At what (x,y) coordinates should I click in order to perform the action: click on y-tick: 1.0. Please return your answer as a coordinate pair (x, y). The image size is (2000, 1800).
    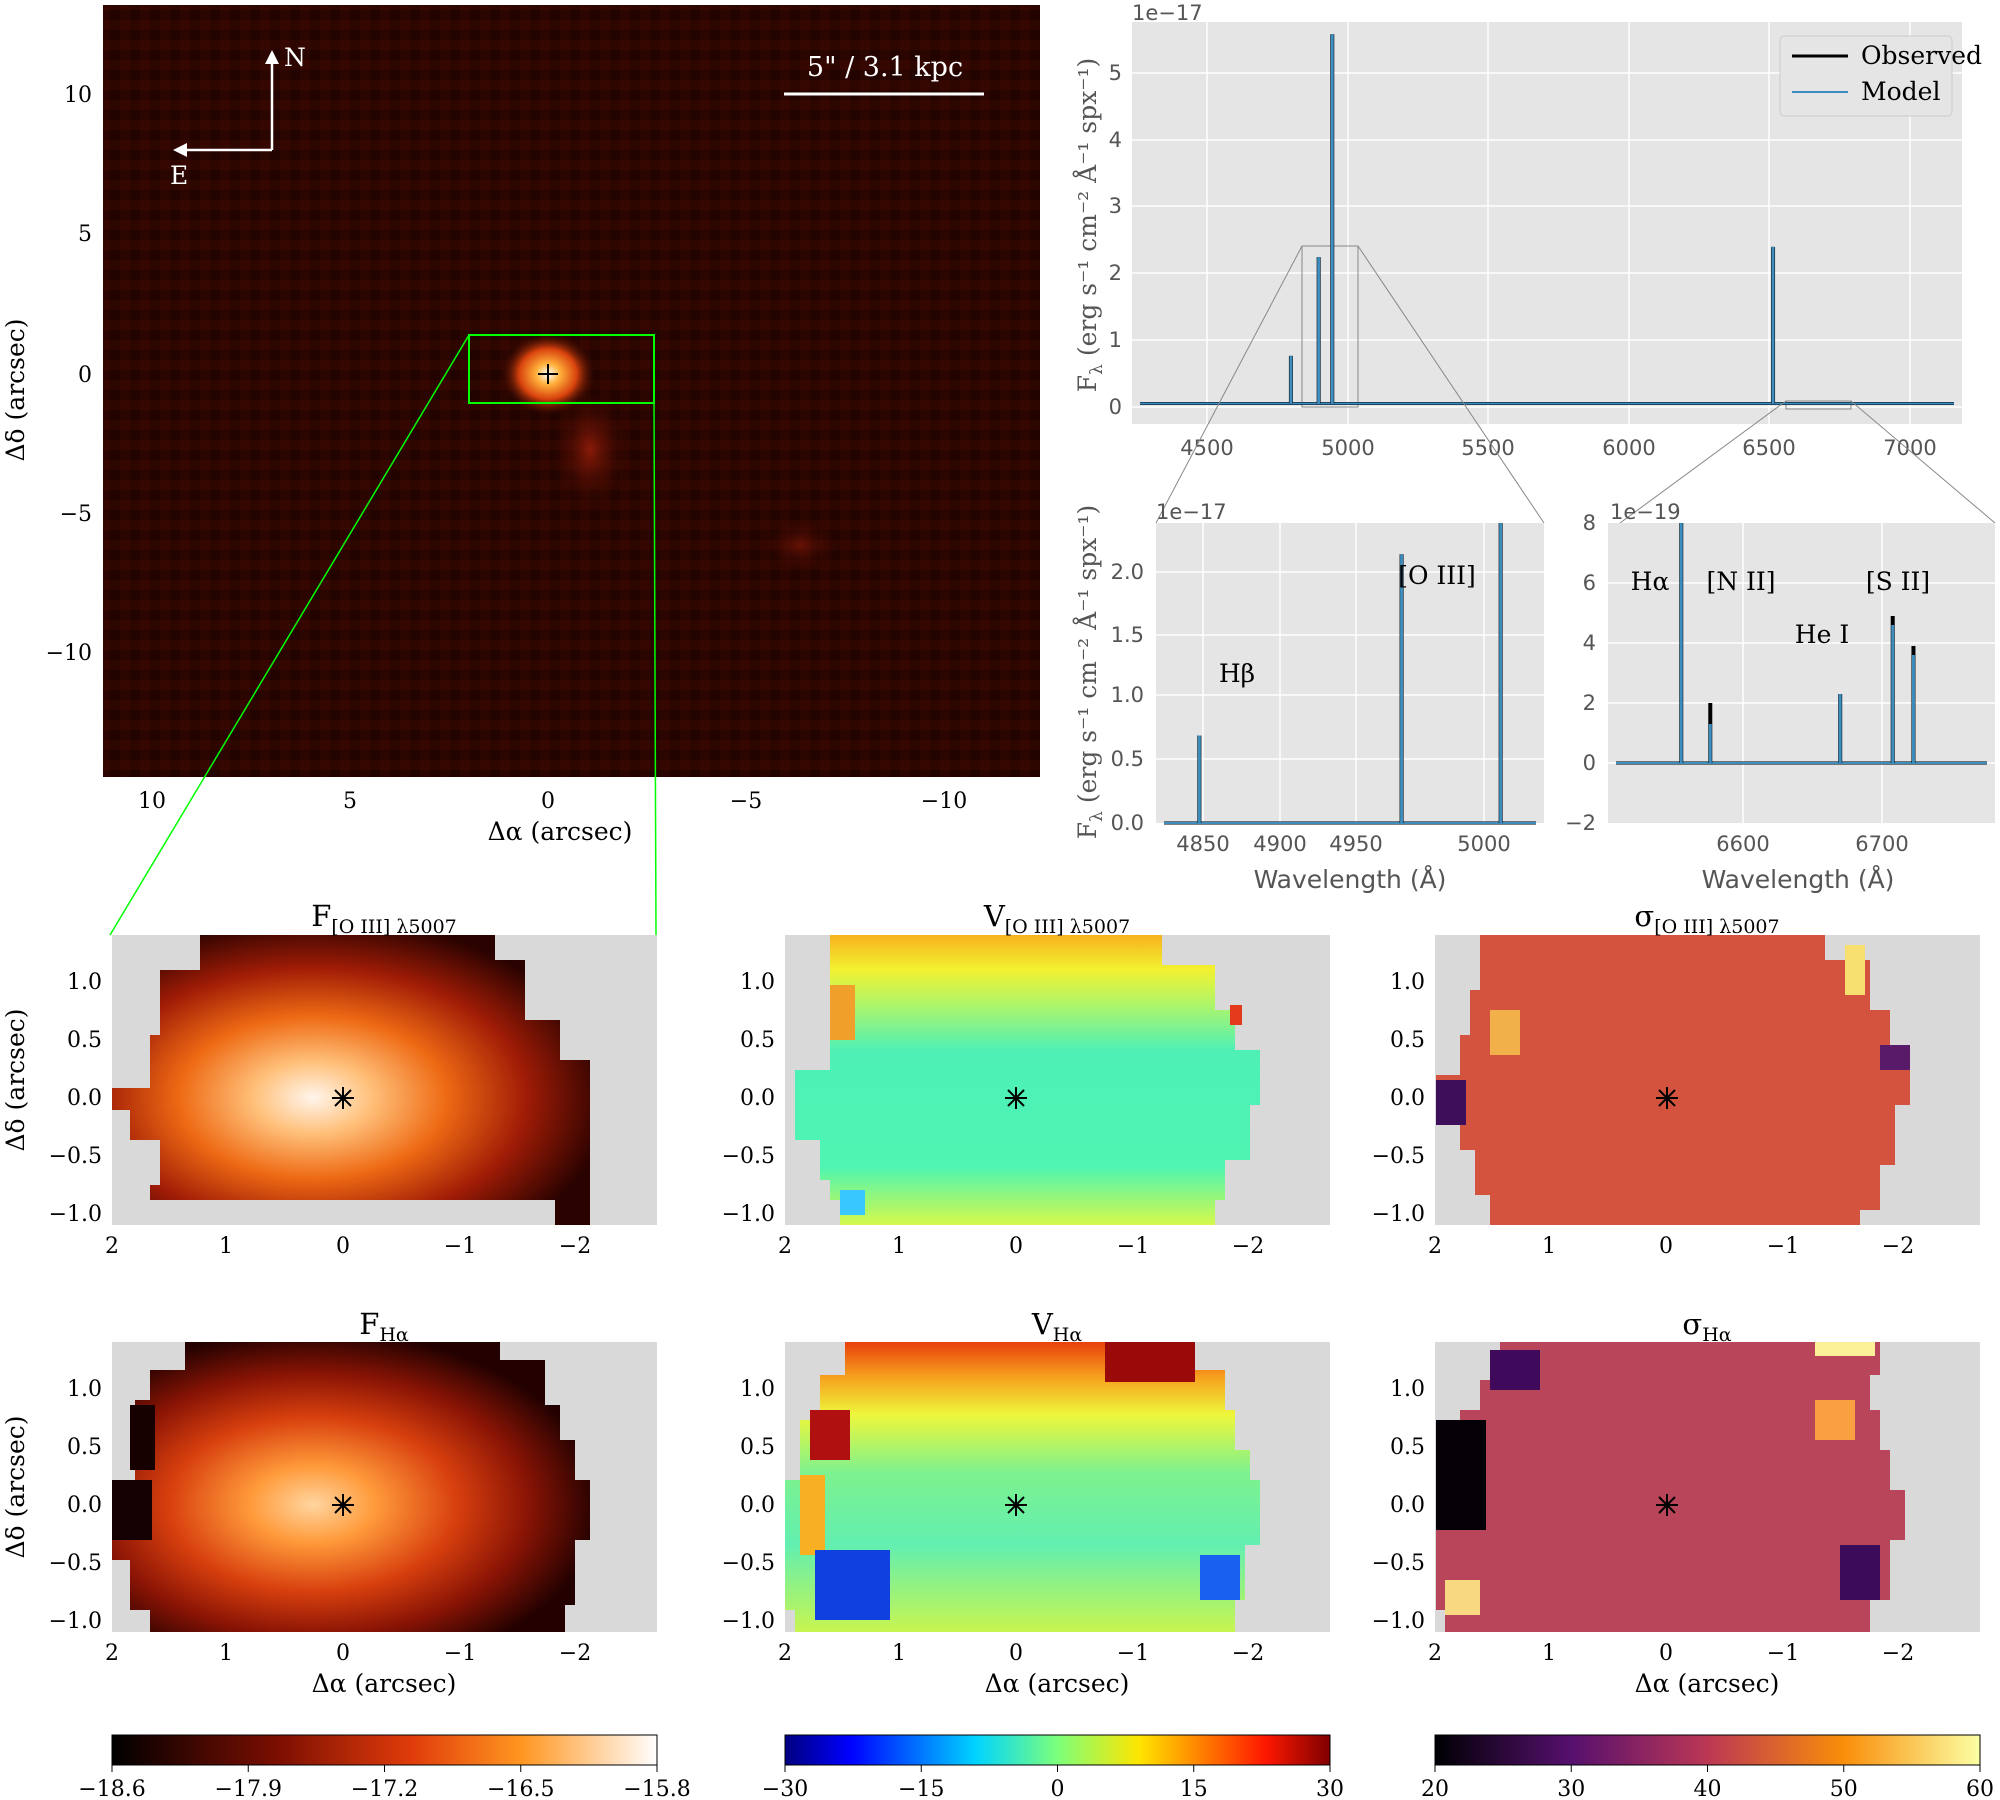
    Looking at the image, I should click on (1127, 695).